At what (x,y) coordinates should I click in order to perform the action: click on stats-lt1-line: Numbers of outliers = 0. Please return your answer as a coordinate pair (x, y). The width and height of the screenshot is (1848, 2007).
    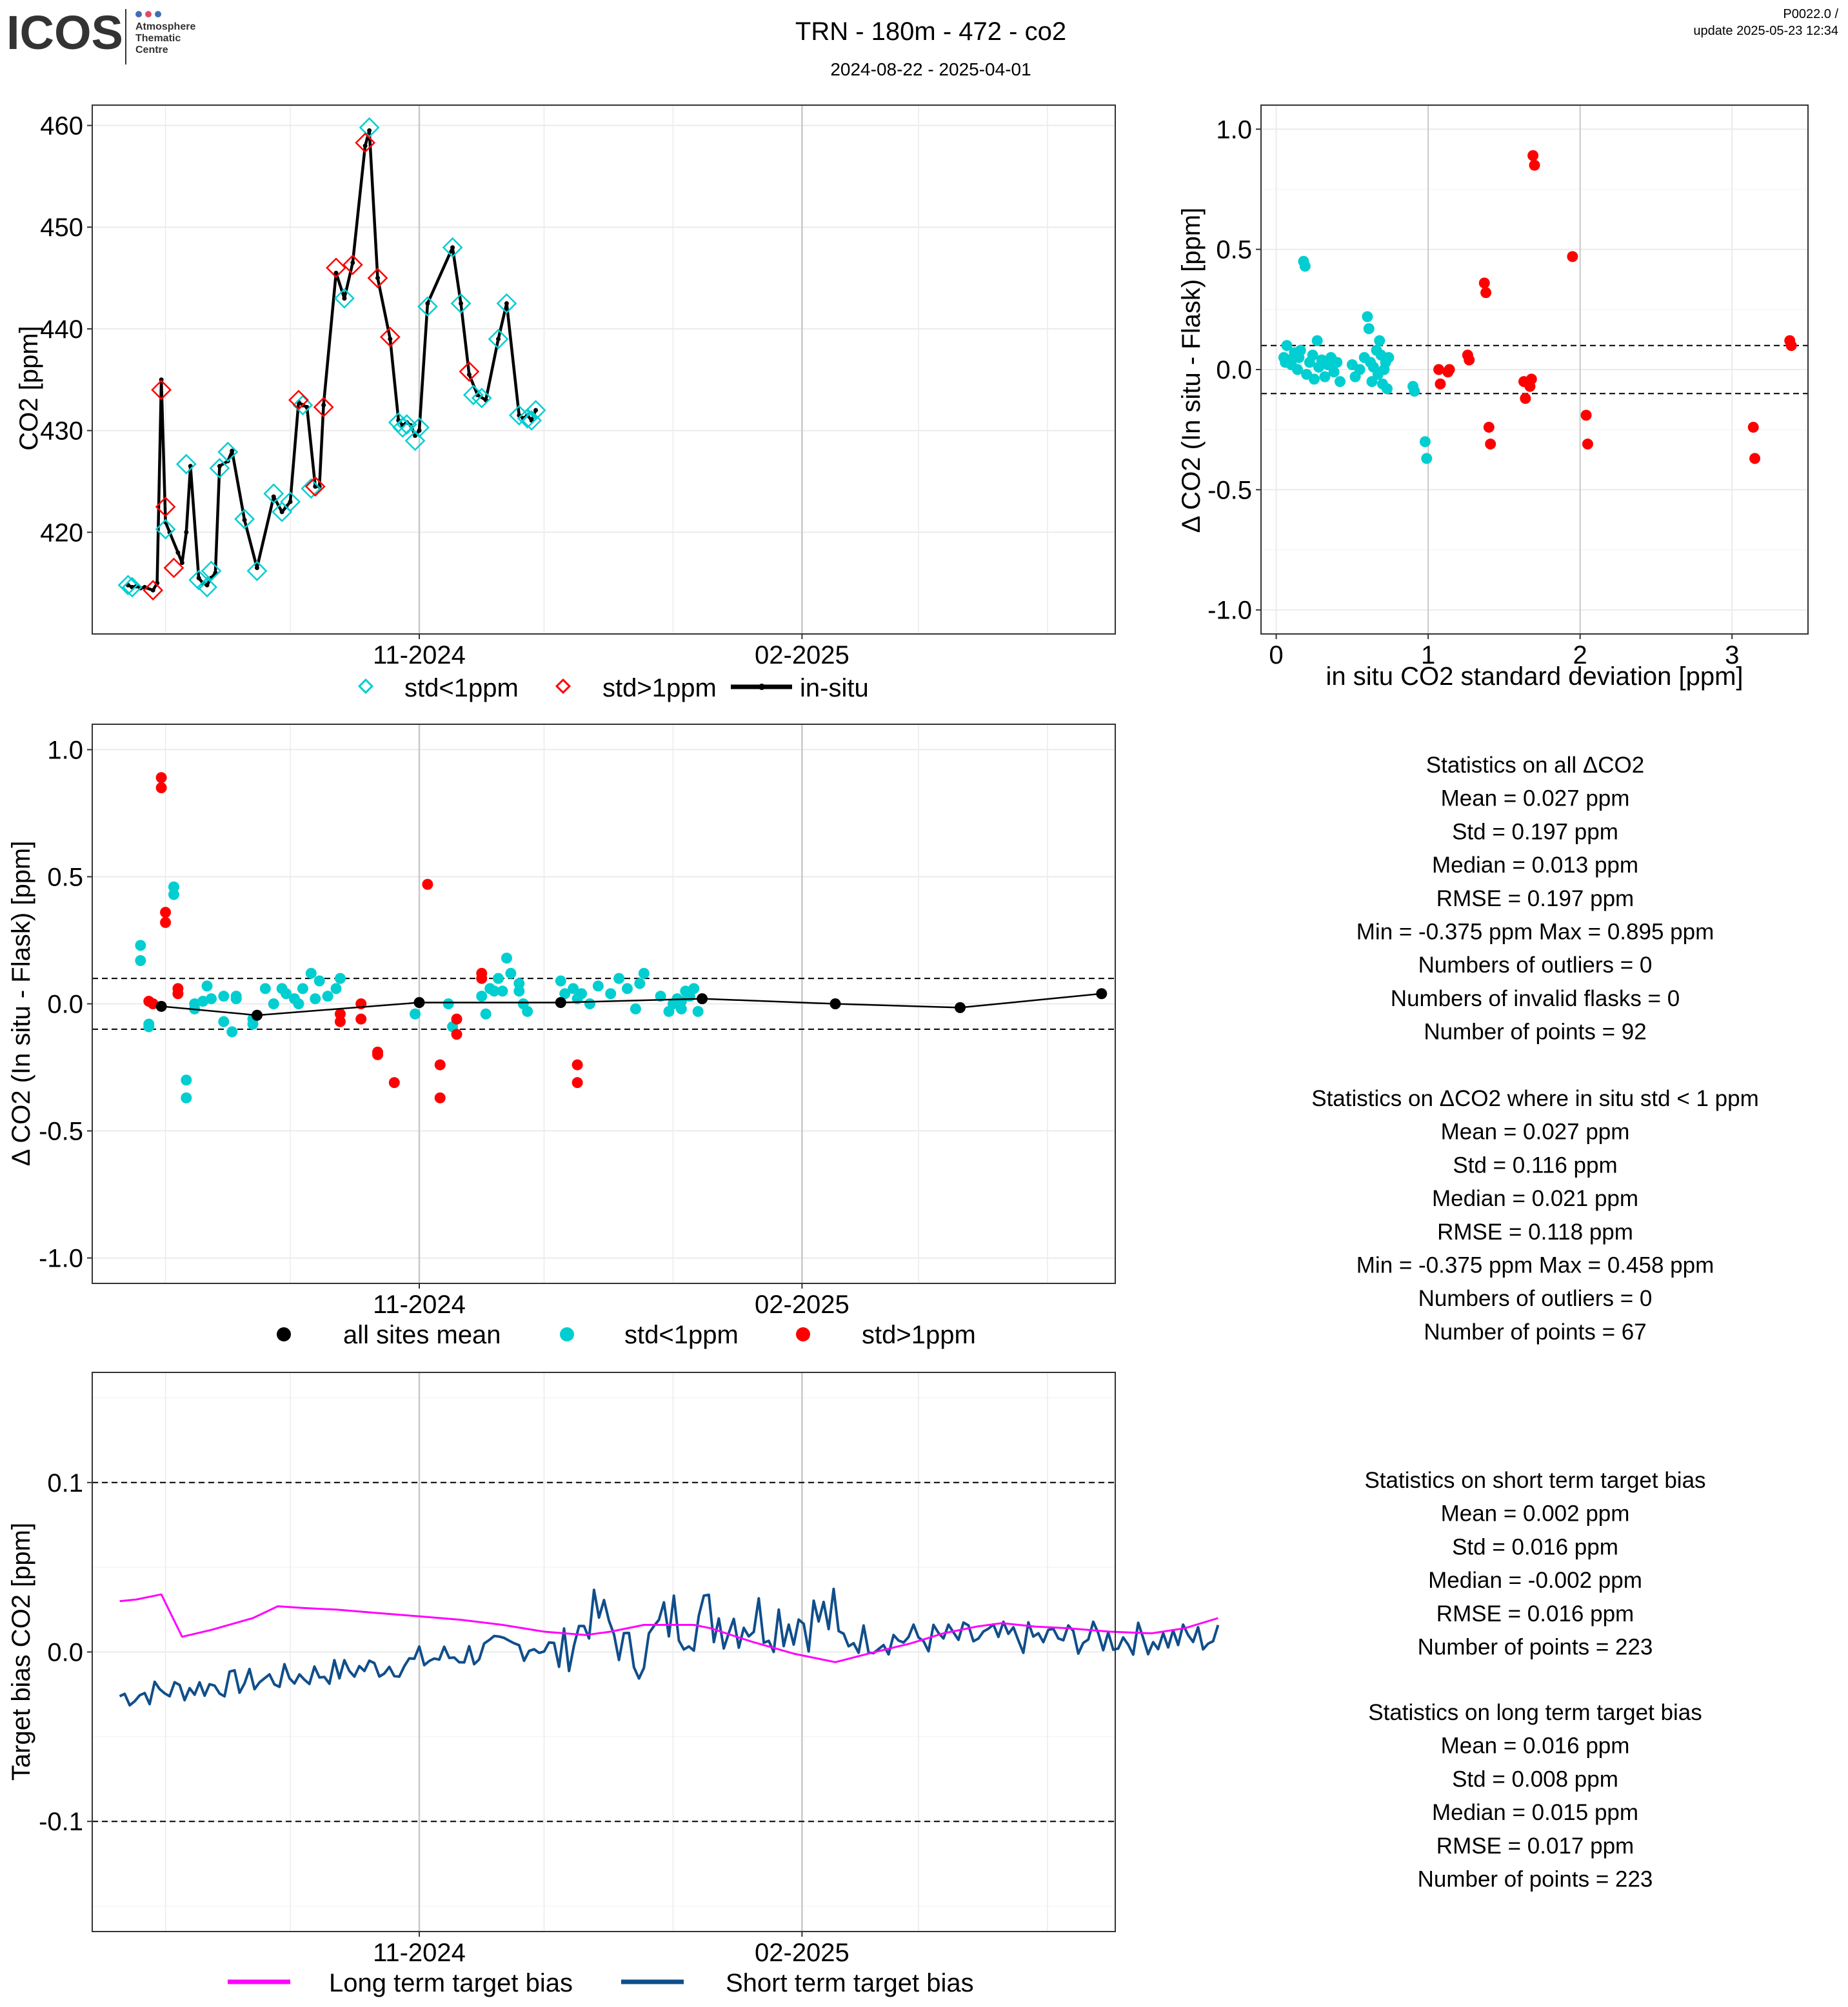
    Looking at the image, I should click on (1535, 1298).